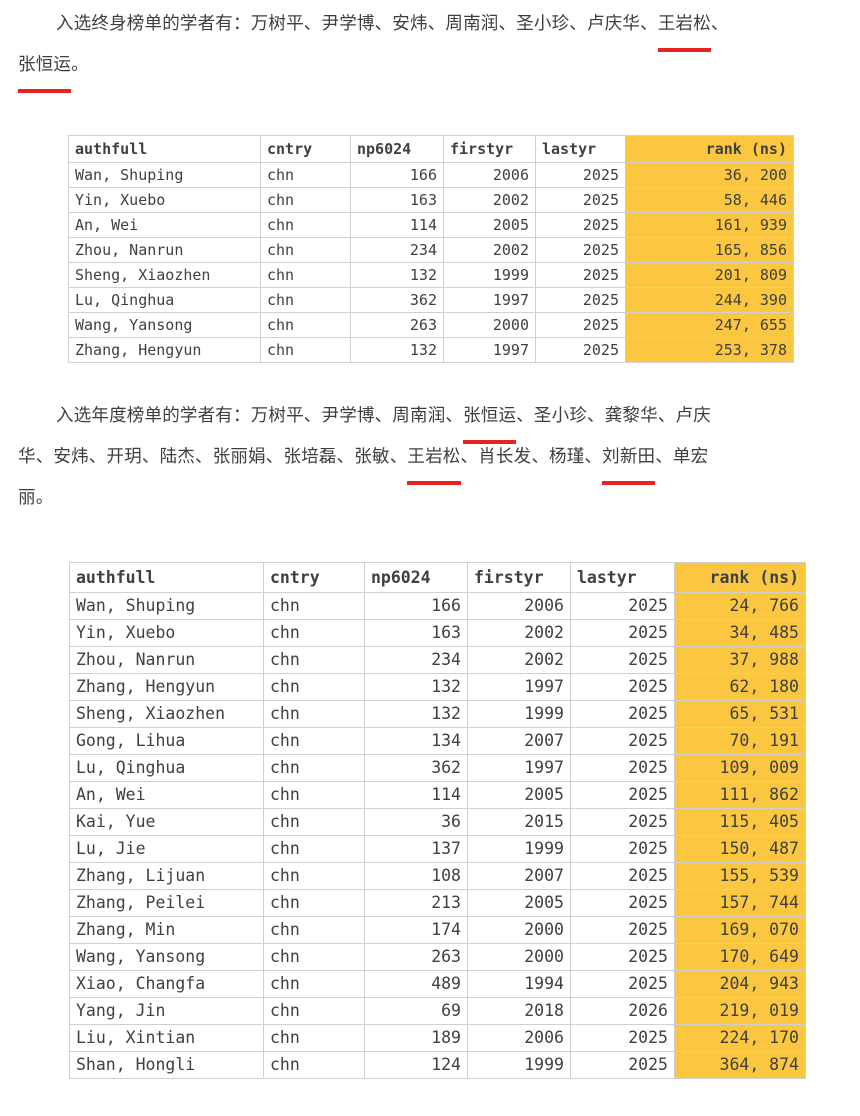  What do you see at coordinates (622, 1011) in the screenshot?
I see `cell-lastyr: 2026` at bounding box center [622, 1011].